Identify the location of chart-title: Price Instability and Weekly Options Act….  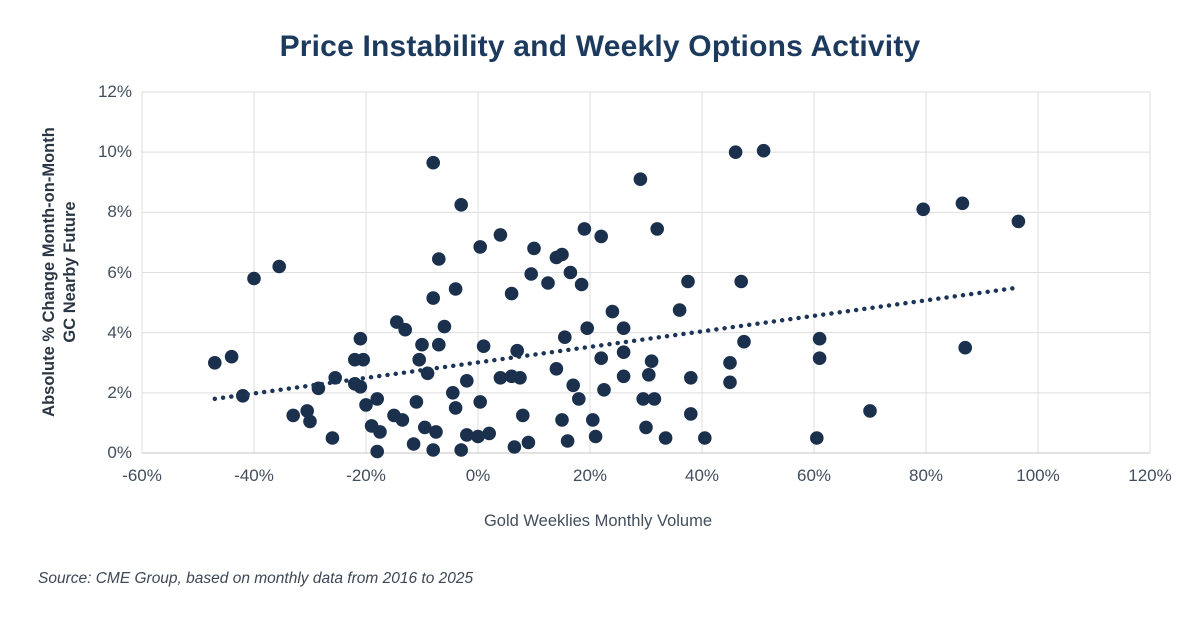
(600, 46).